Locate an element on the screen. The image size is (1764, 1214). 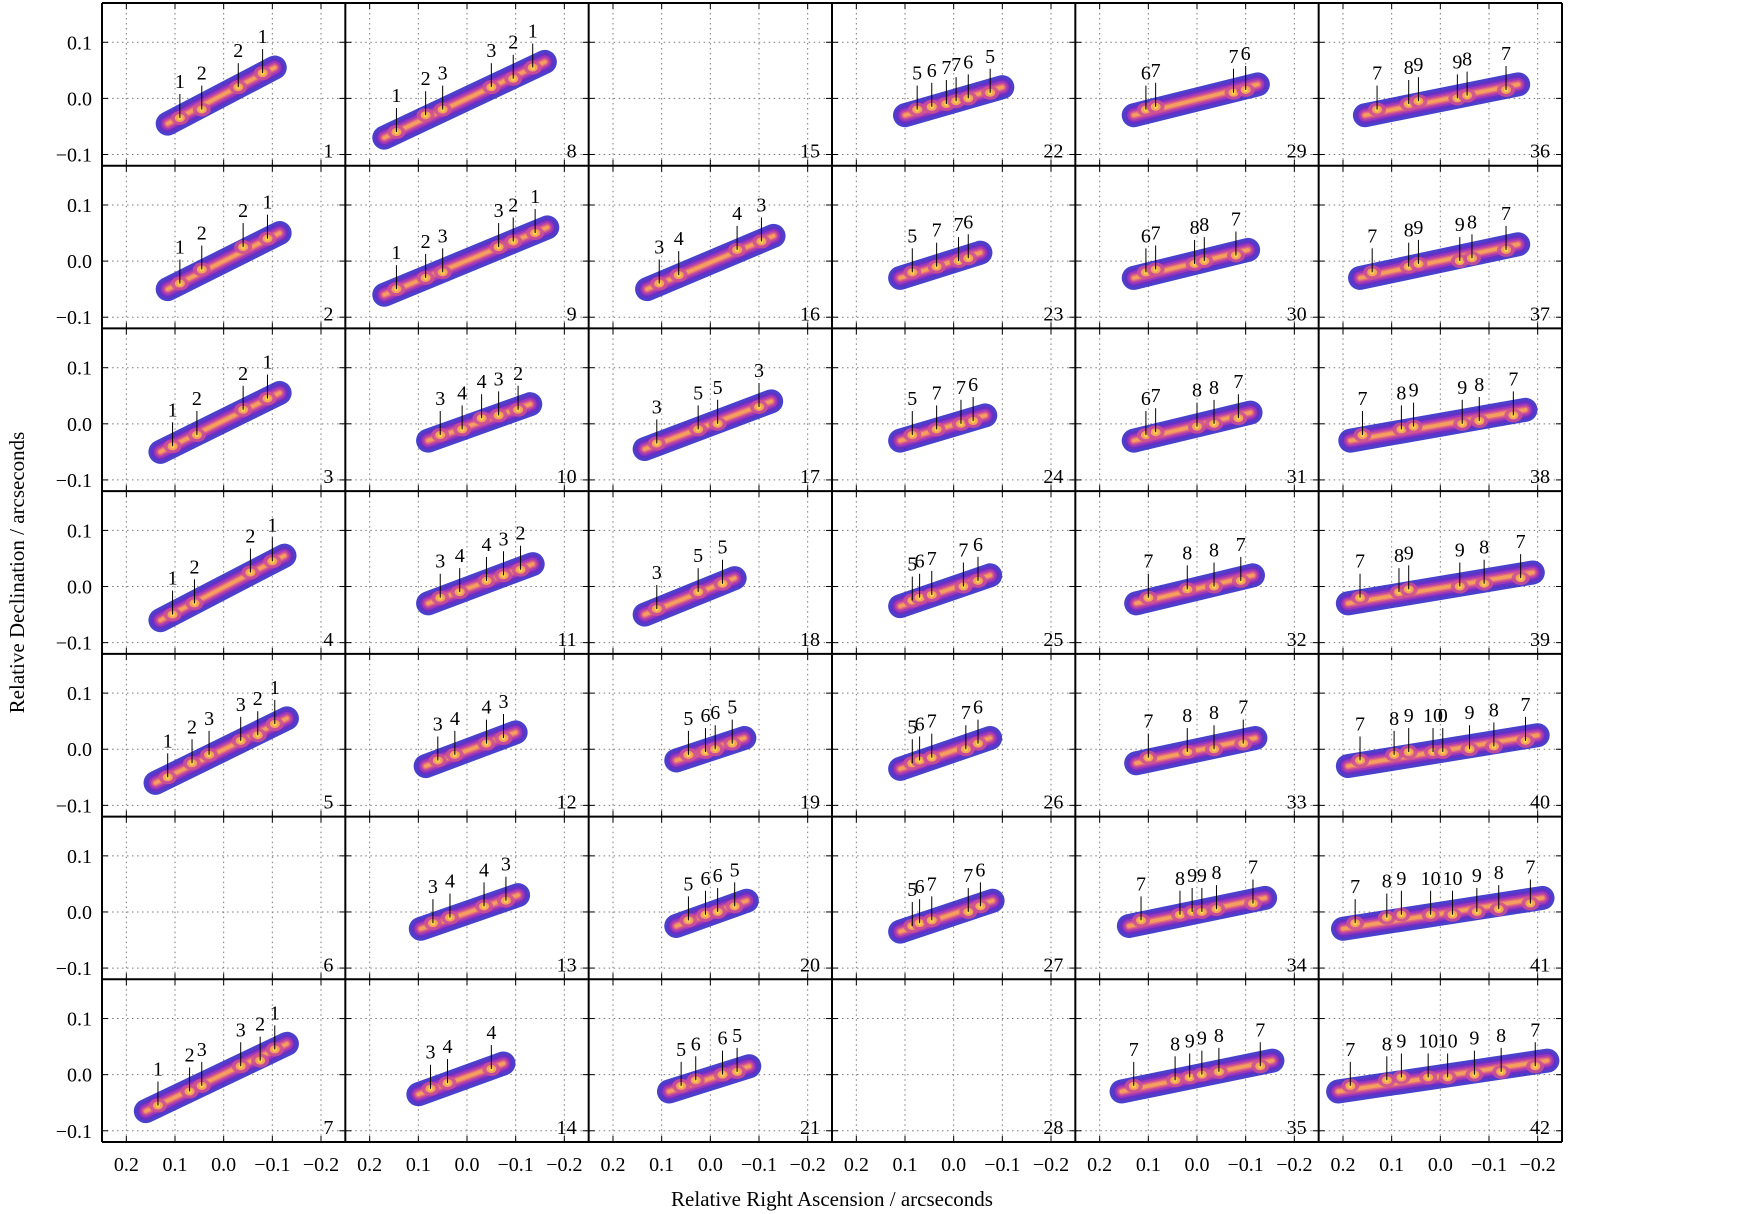
panel-number: 10 is located at coordinates (567, 477).